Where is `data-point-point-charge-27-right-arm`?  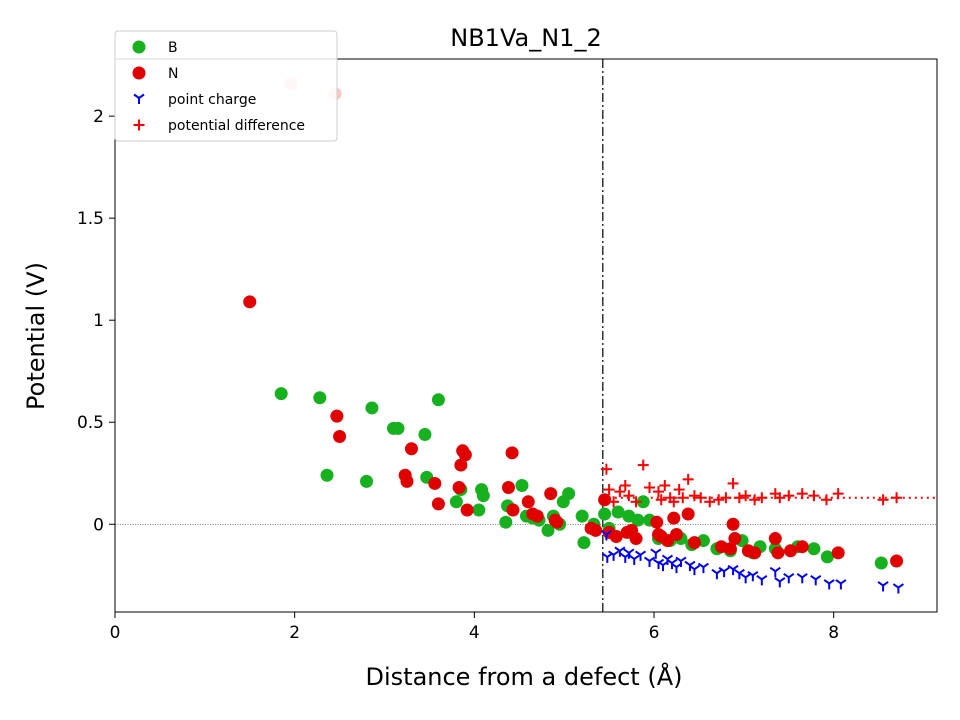
data-point-point-charge-27-right-arm is located at coordinates (782, 580).